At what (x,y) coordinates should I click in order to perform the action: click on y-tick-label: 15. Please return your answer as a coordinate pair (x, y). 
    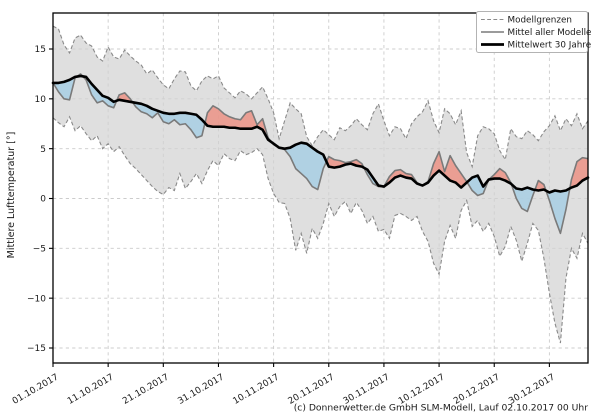
    Looking at the image, I should click on (40, 50).